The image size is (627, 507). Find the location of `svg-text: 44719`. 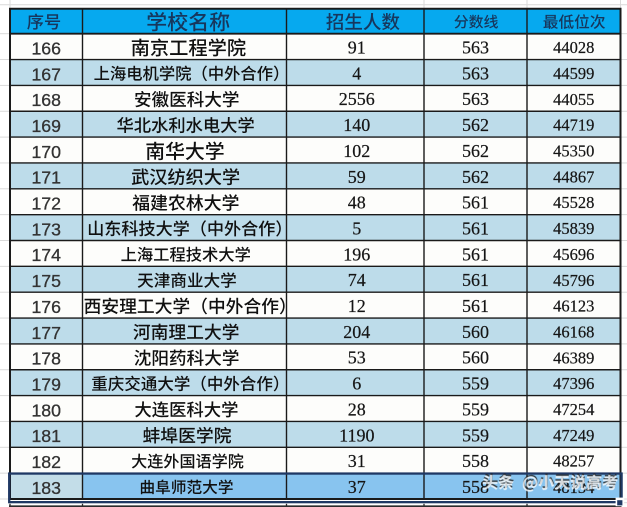

svg-text: 44719 is located at coordinates (573, 125).